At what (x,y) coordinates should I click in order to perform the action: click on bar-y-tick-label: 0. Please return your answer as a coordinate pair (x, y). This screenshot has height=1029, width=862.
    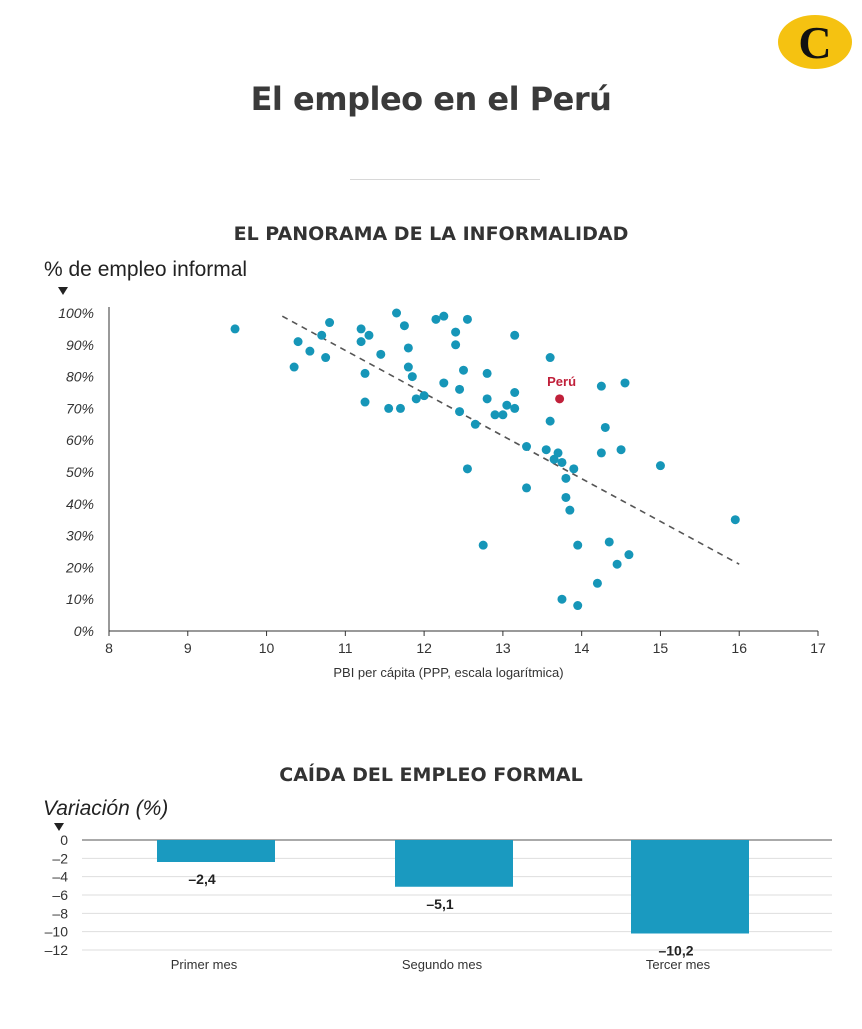
    Looking at the image, I should click on (64, 840).